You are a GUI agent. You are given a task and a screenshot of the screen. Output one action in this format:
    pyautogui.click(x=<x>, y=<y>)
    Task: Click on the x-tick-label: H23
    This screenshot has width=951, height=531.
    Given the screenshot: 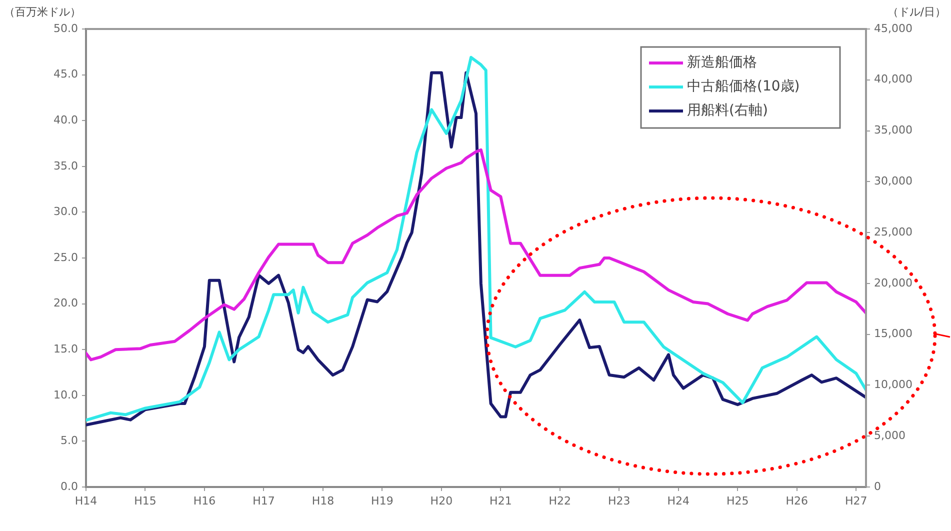 What is the action you would take?
    pyautogui.click(x=619, y=501)
    